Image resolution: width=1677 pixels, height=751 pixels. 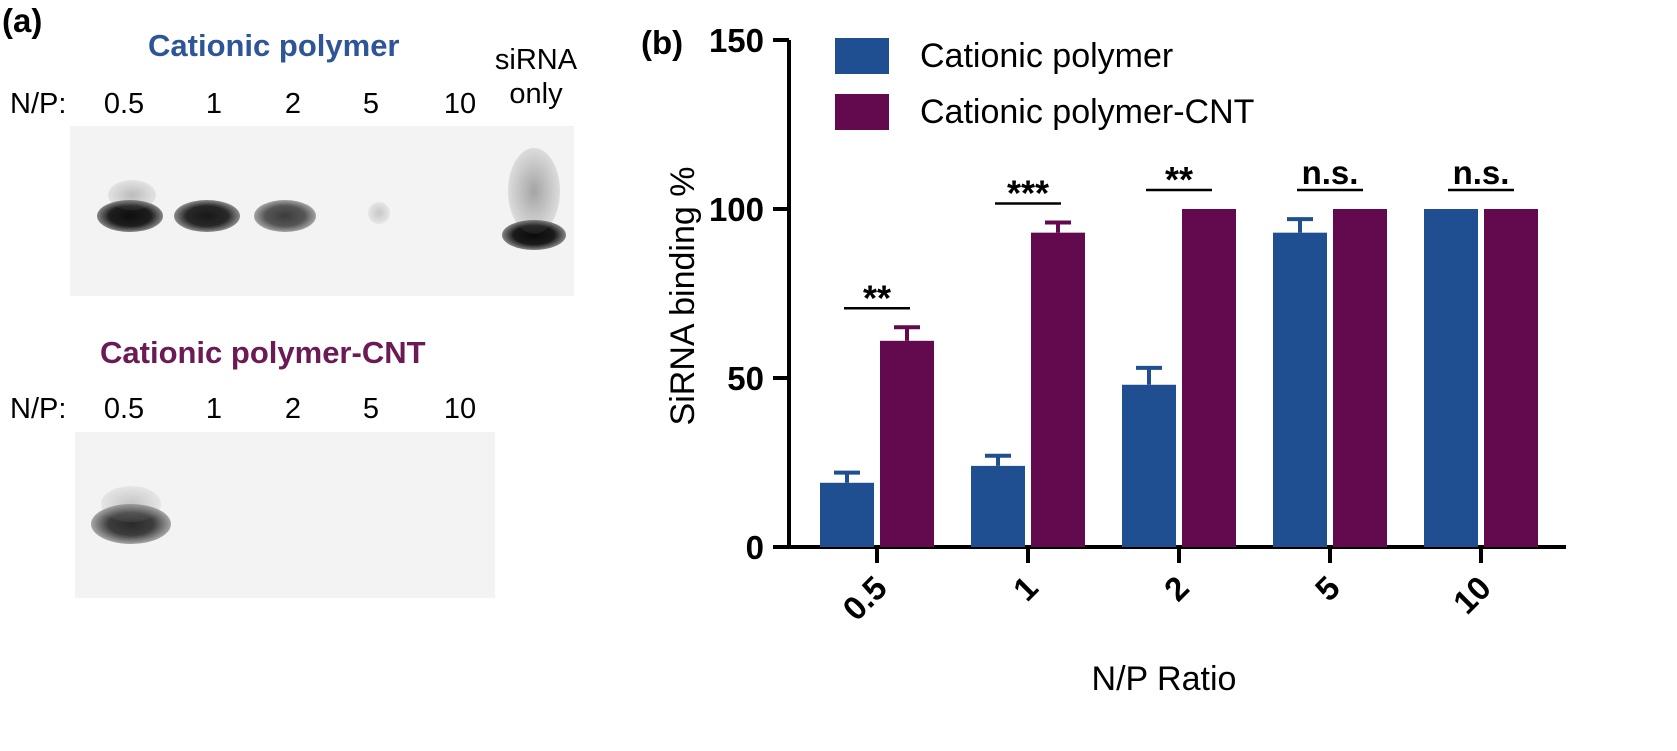 I want to click on x-tick-label: 1, so click(x=1025, y=588).